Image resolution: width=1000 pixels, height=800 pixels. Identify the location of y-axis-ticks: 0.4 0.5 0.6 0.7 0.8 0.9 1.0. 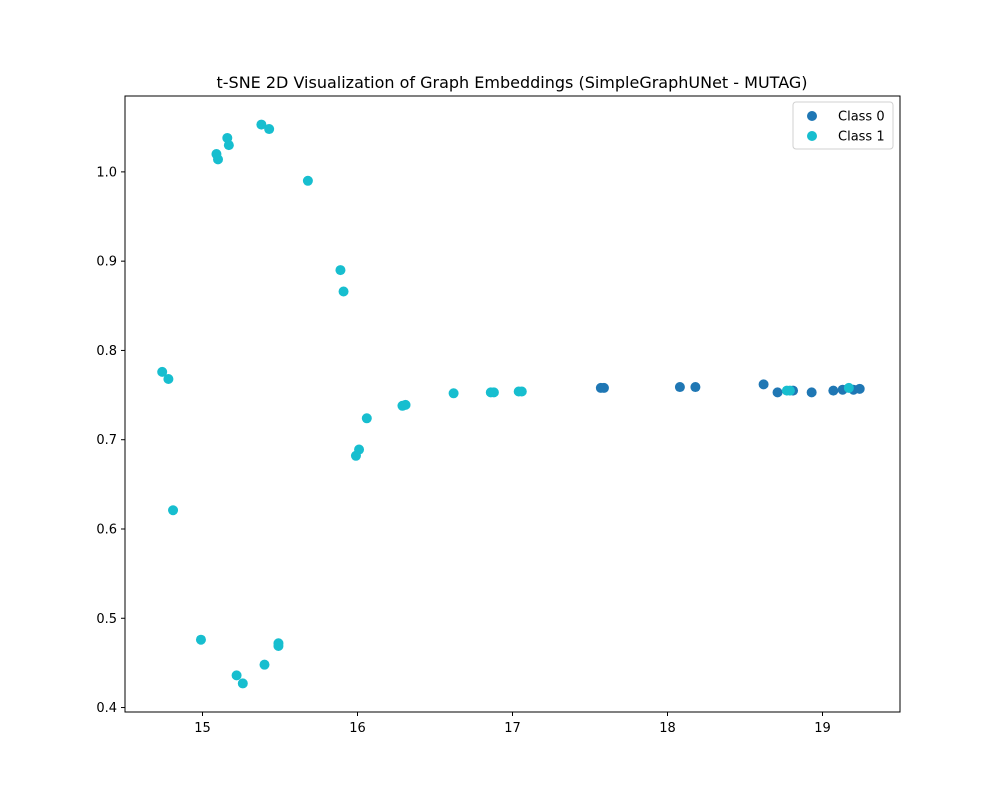
(110, 440).